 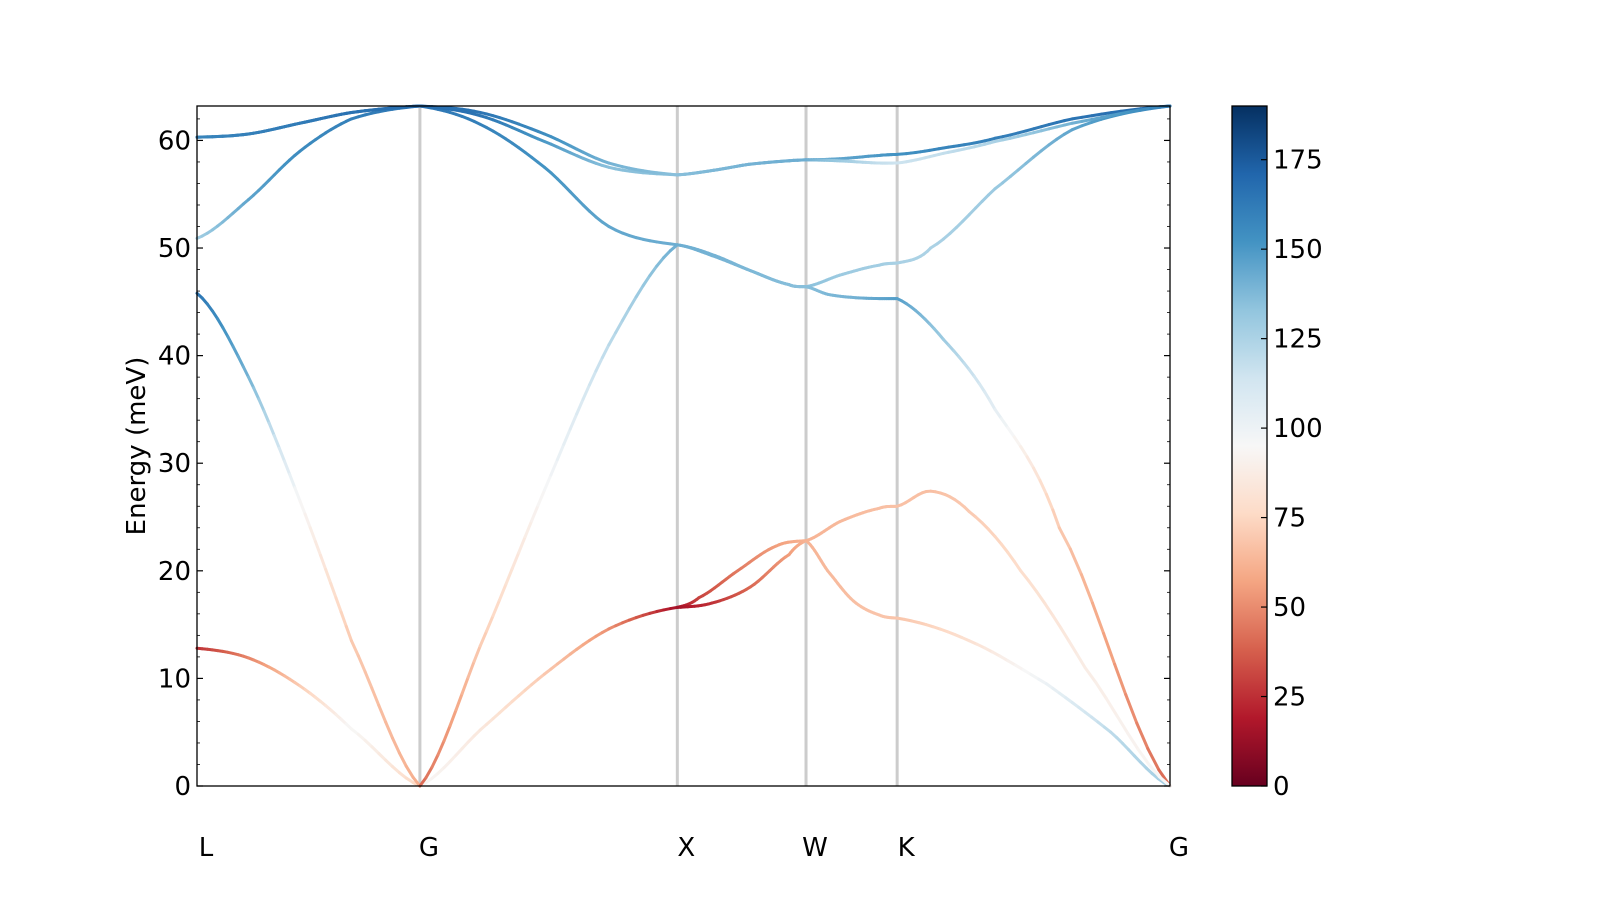 I want to click on y-axis-label: Energy (meV), so click(x=137, y=446).